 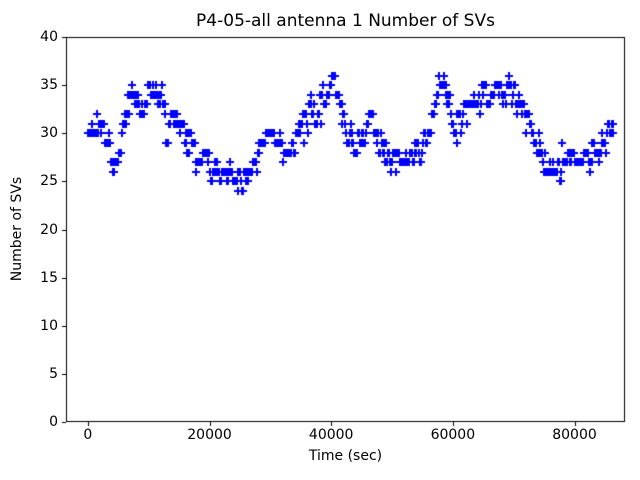 What do you see at coordinates (49, 85) in the screenshot?
I see `y-tick-label: 35` at bounding box center [49, 85].